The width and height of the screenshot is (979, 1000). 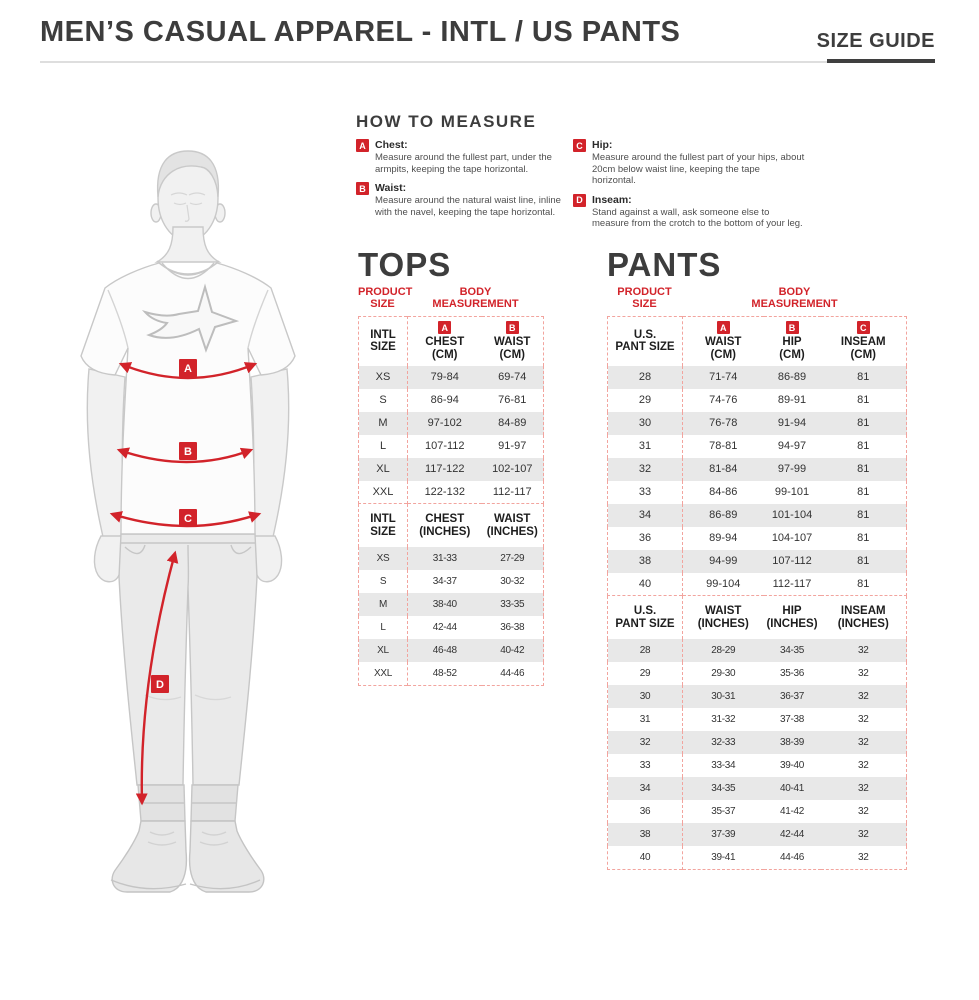 What do you see at coordinates (792, 673) in the screenshot?
I see `table-cell: 35-36` at bounding box center [792, 673].